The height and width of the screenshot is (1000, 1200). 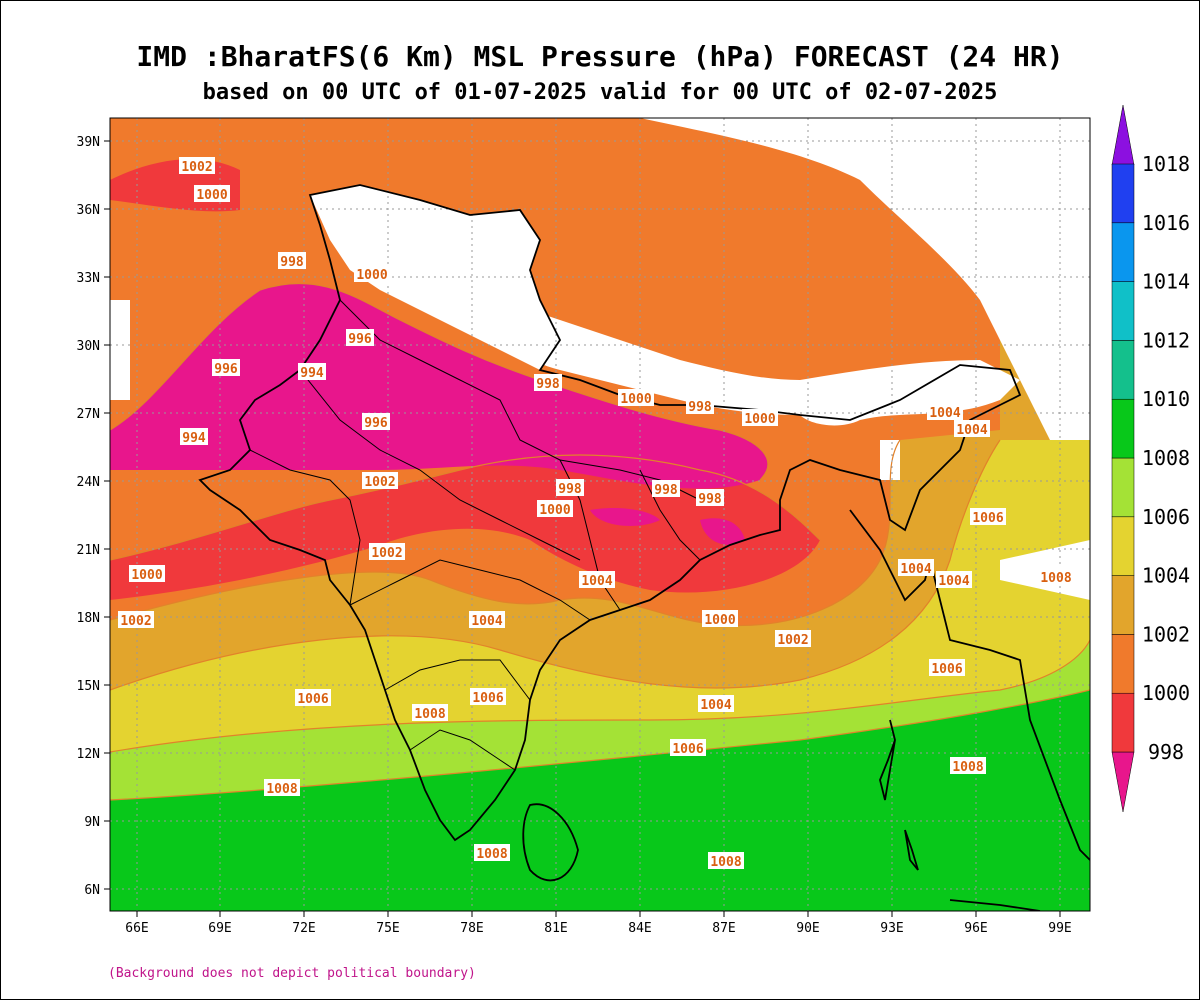 What do you see at coordinates (891, 928) in the screenshot?
I see `lon-tick-label: 93E` at bounding box center [891, 928].